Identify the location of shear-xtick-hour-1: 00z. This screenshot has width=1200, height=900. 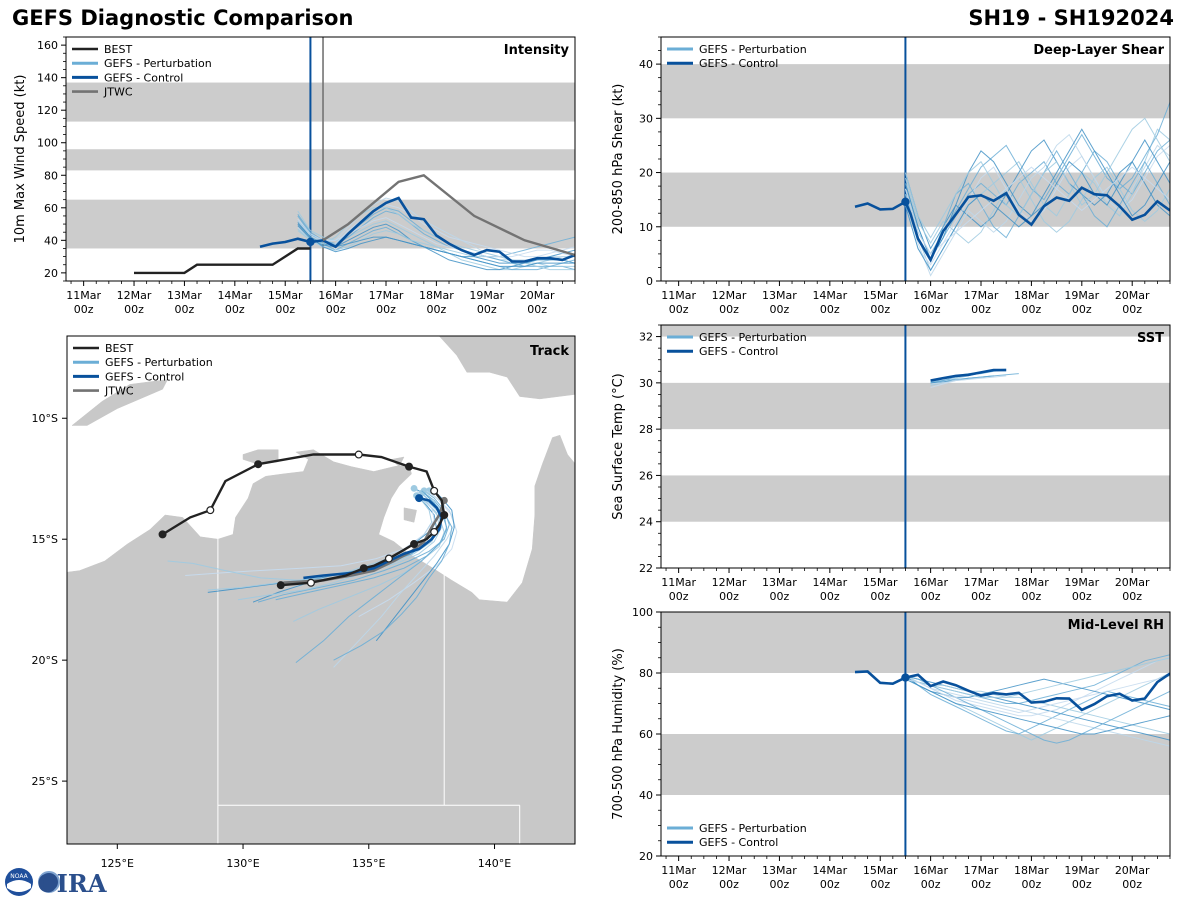
(729, 309).